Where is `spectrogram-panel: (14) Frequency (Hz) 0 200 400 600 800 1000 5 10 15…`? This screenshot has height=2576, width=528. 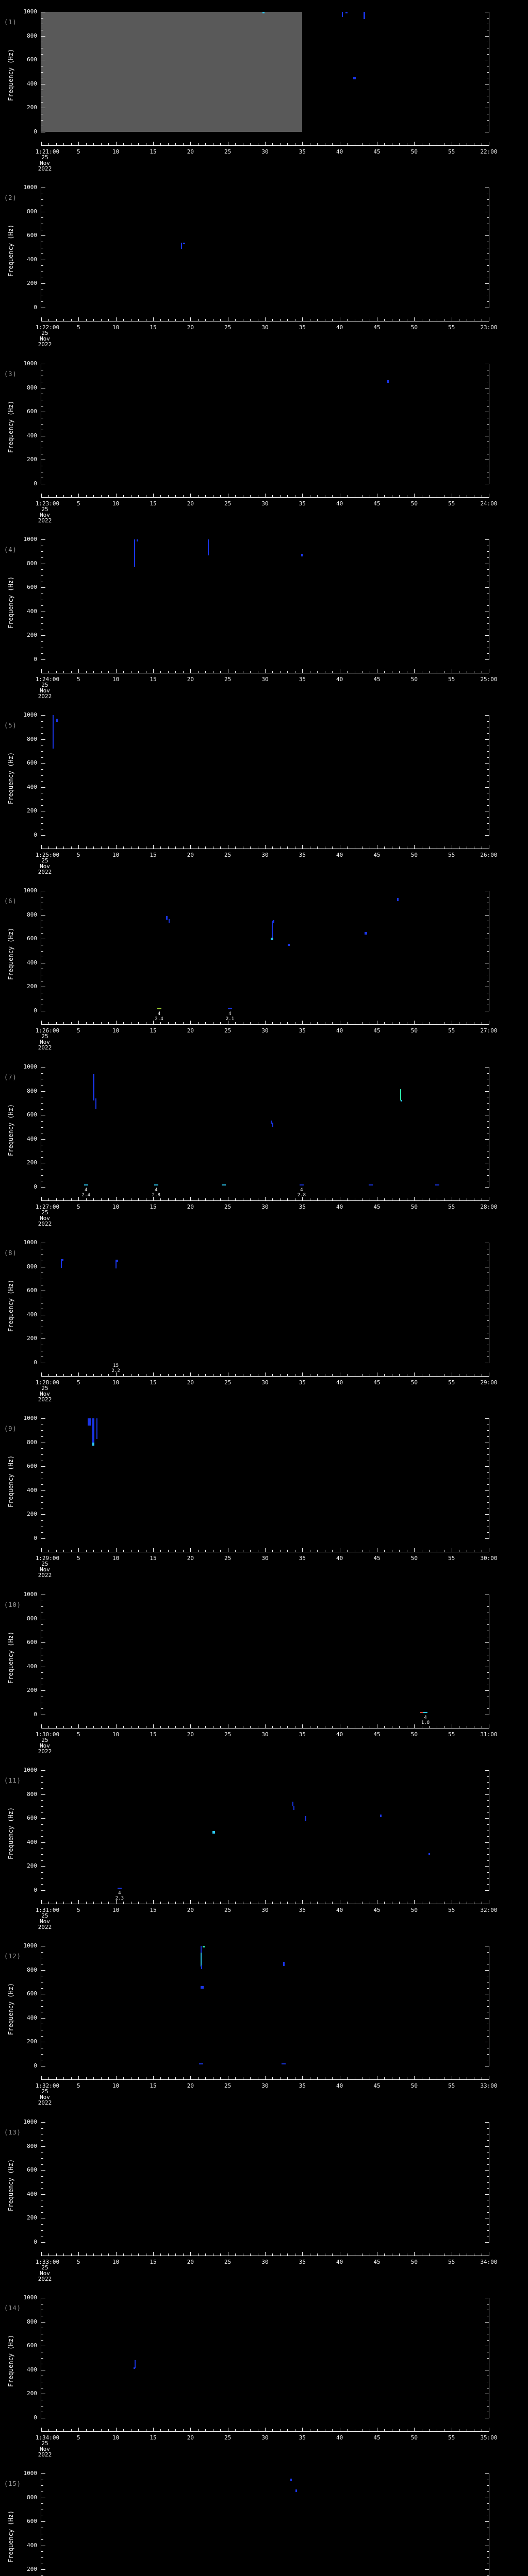
spectrogram-panel: (14) Frequency (Hz) 0 200 400 600 800 1000 5 10 15… is located at coordinates (264, 2374).